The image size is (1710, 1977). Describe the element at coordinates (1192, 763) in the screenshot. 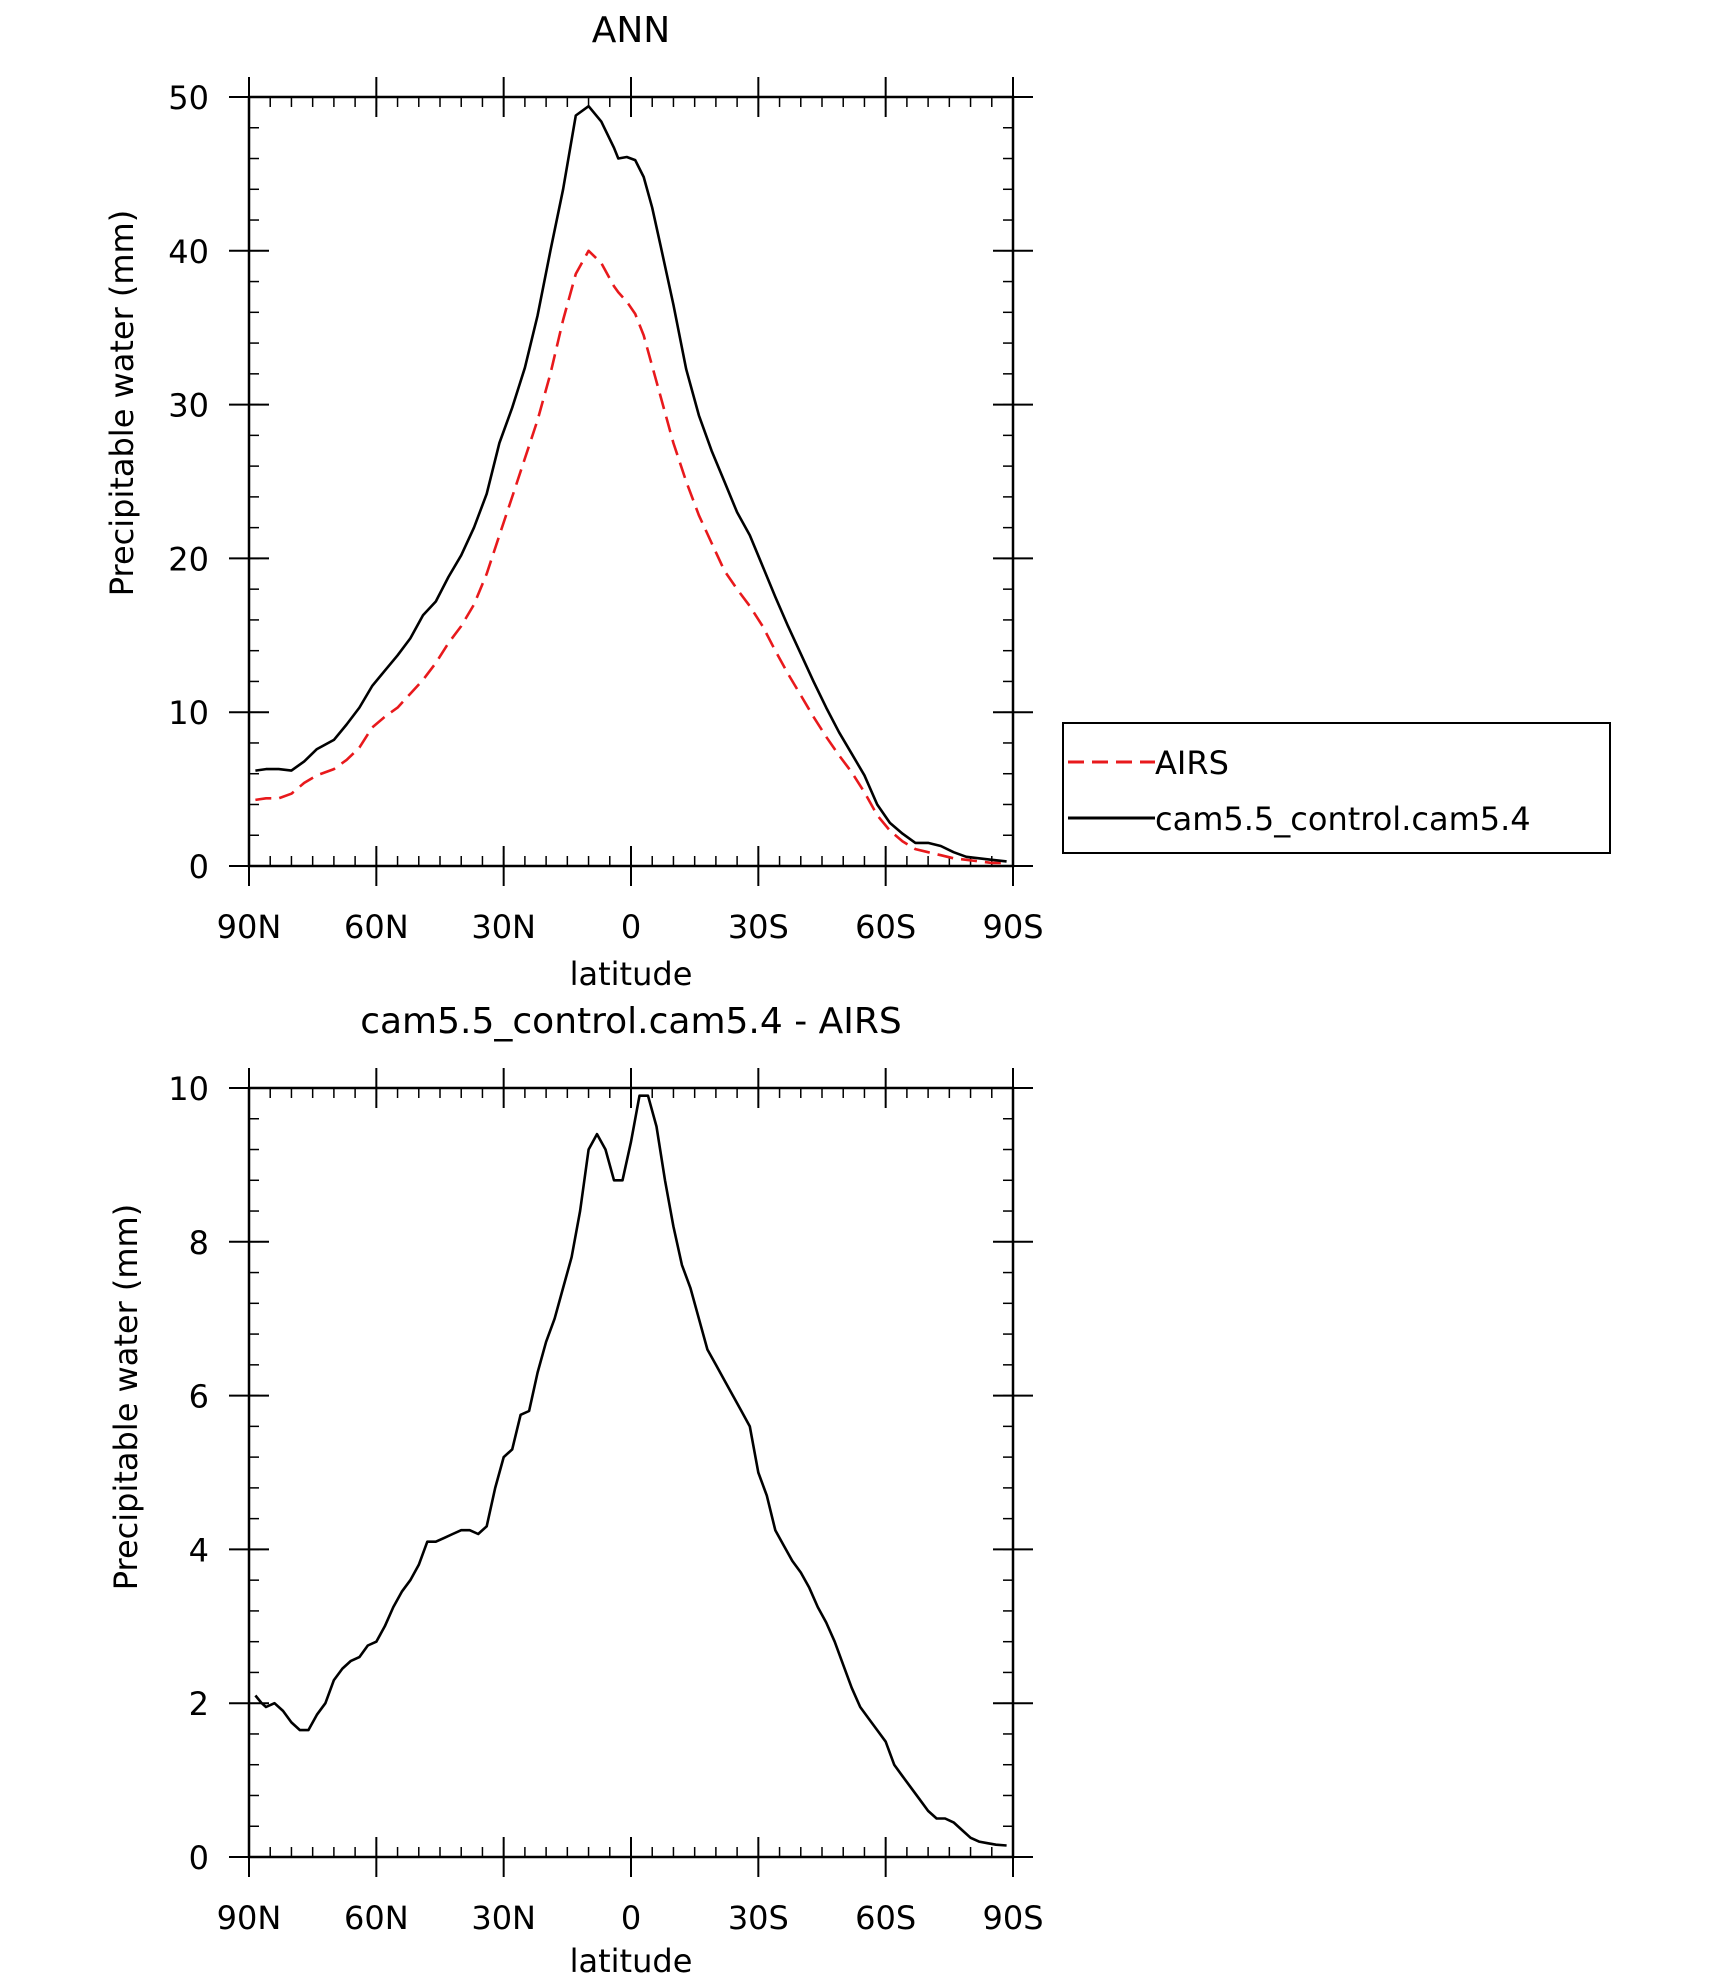

I see `legend-label-airs: AIRS` at that location.